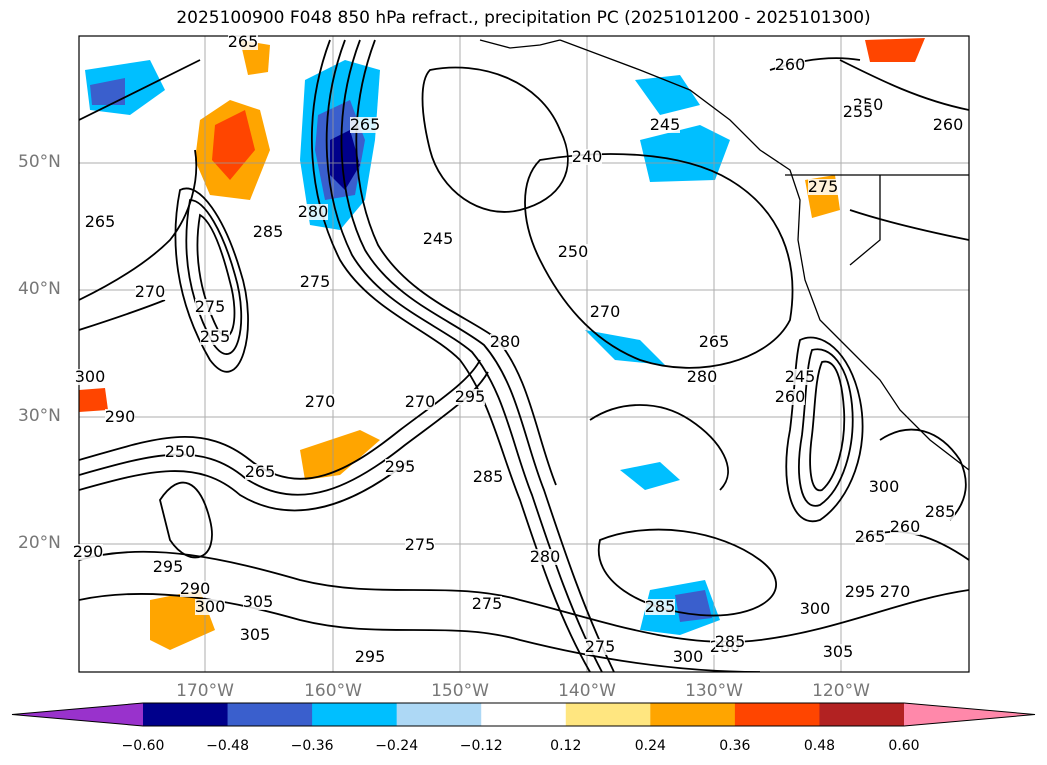 Image resolution: width=1047 pixels, height=765 pixels. Describe the element at coordinates (205, 691) in the screenshot. I see `longitude-label: 170°W` at that location.